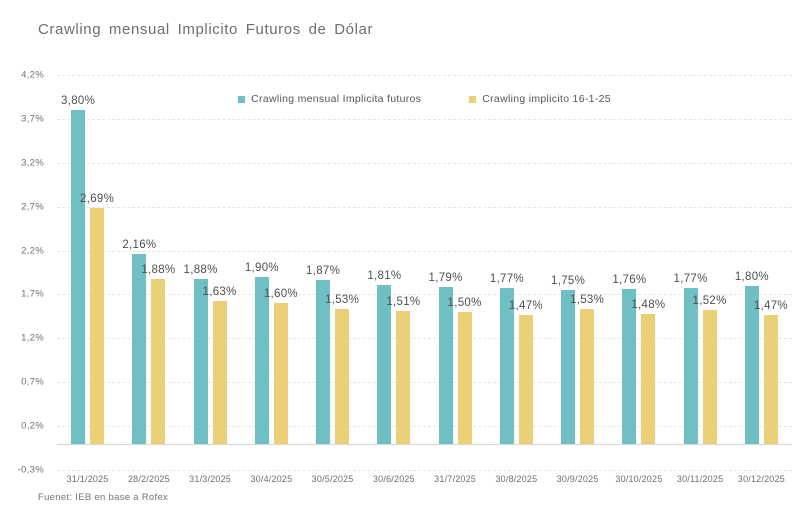 This screenshot has width=800, height=518. Describe the element at coordinates (139, 245) in the screenshot. I see `bar-value-label: 2,16%` at that location.